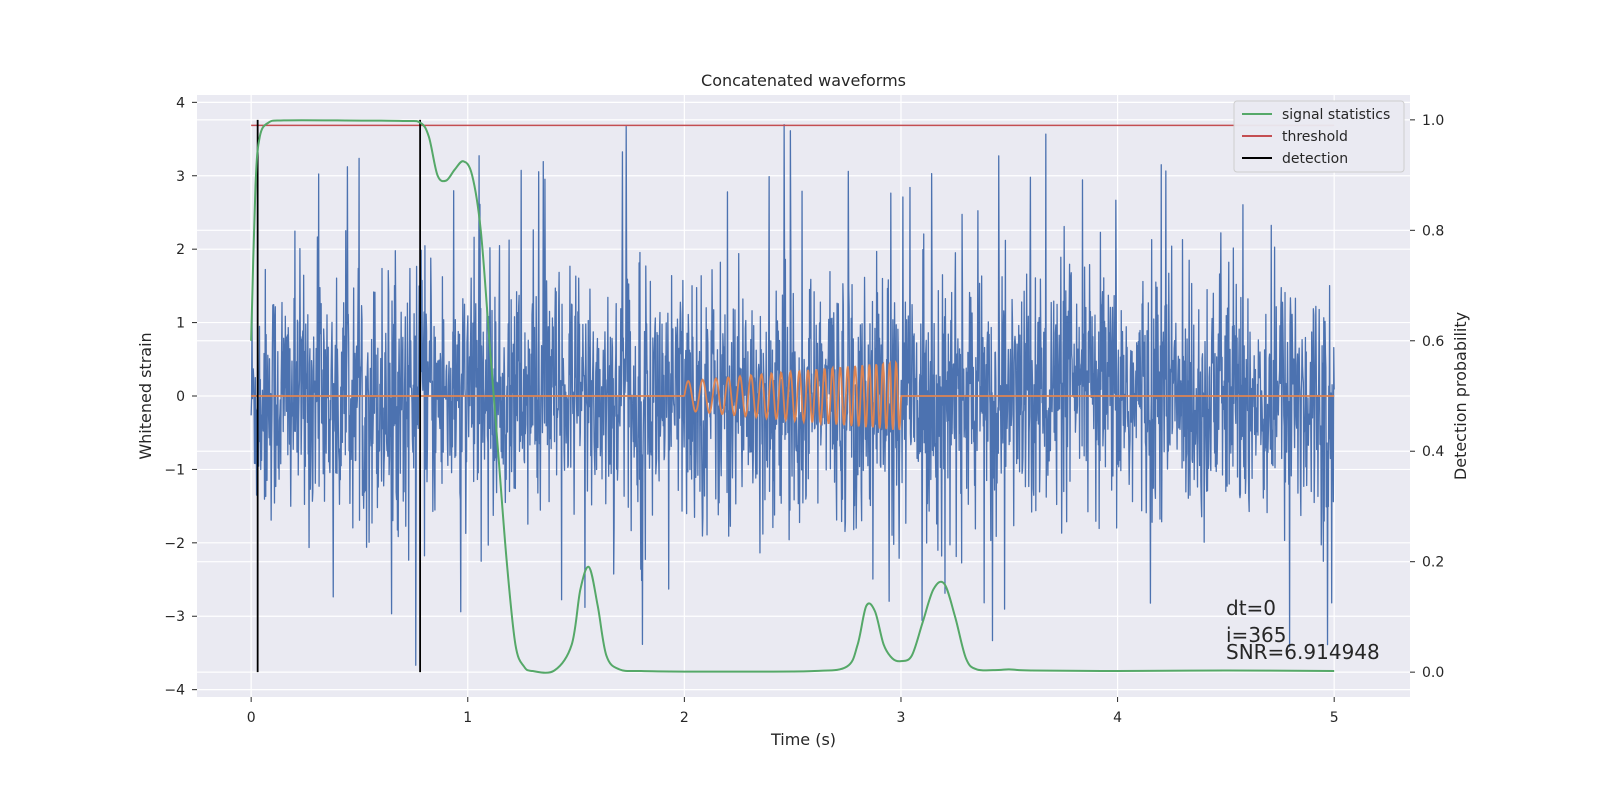 The image size is (1600, 800). I want to click on legend-box, so click(1319, 136).